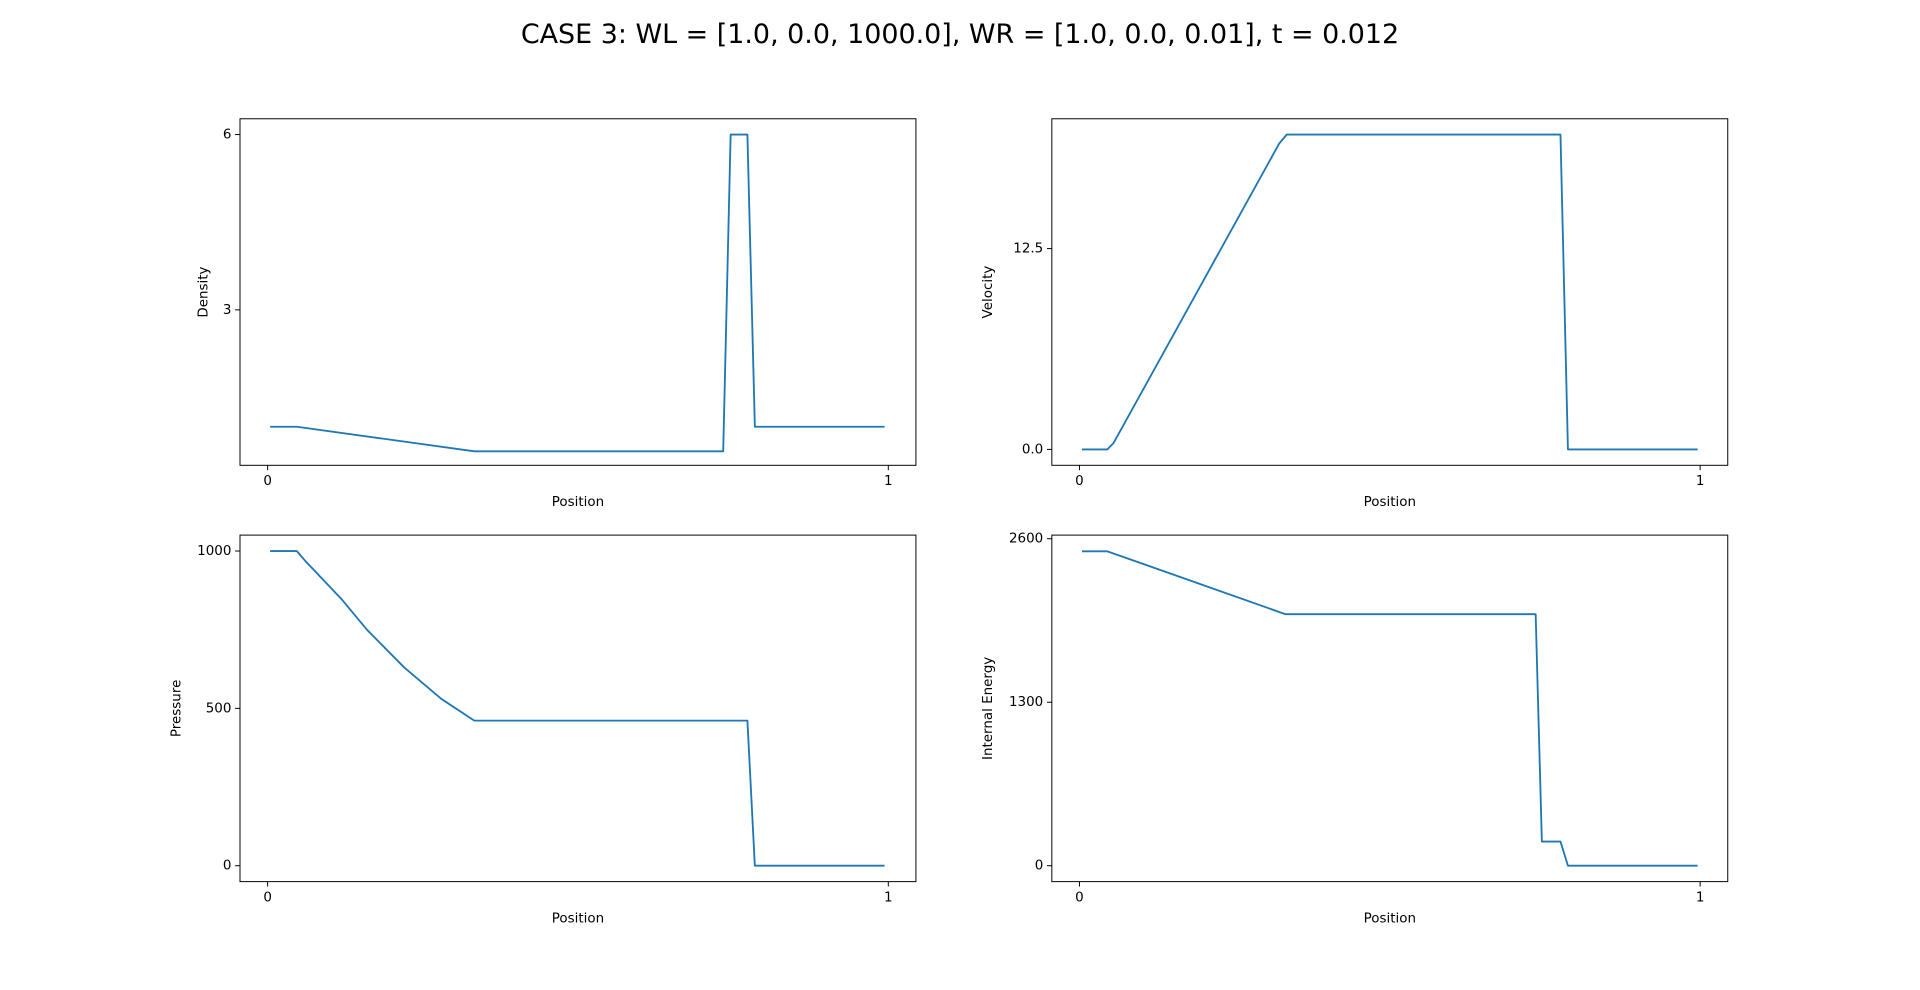 Image resolution: width=1920 pixels, height=990 pixels. What do you see at coordinates (988, 292) in the screenshot?
I see `y-axis-label: Velocity` at bounding box center [988, 292].